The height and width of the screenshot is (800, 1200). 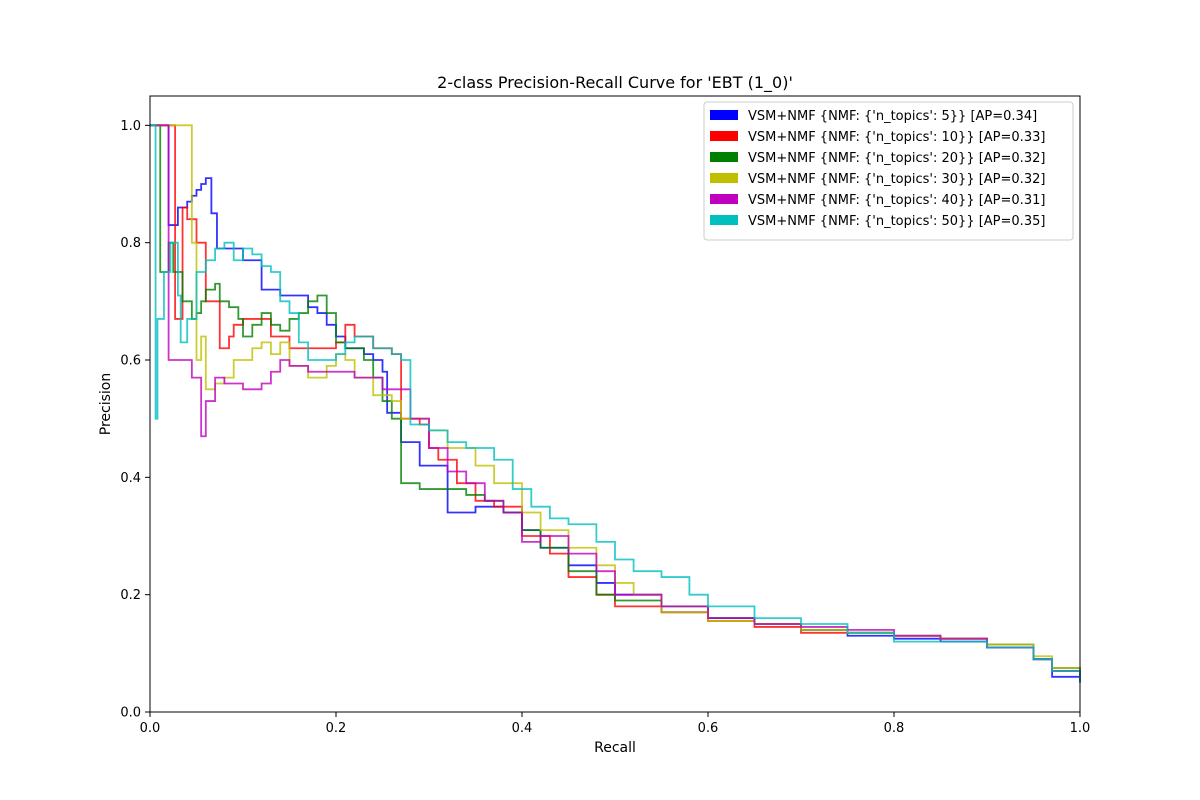 What do you see at coordinates (892, 116) in the screenshot?
I see `legend-label-1: VSM+NMF {NMF: {'n_topics': 5}} [AP=0.34]` at bounding box center [892, 116].